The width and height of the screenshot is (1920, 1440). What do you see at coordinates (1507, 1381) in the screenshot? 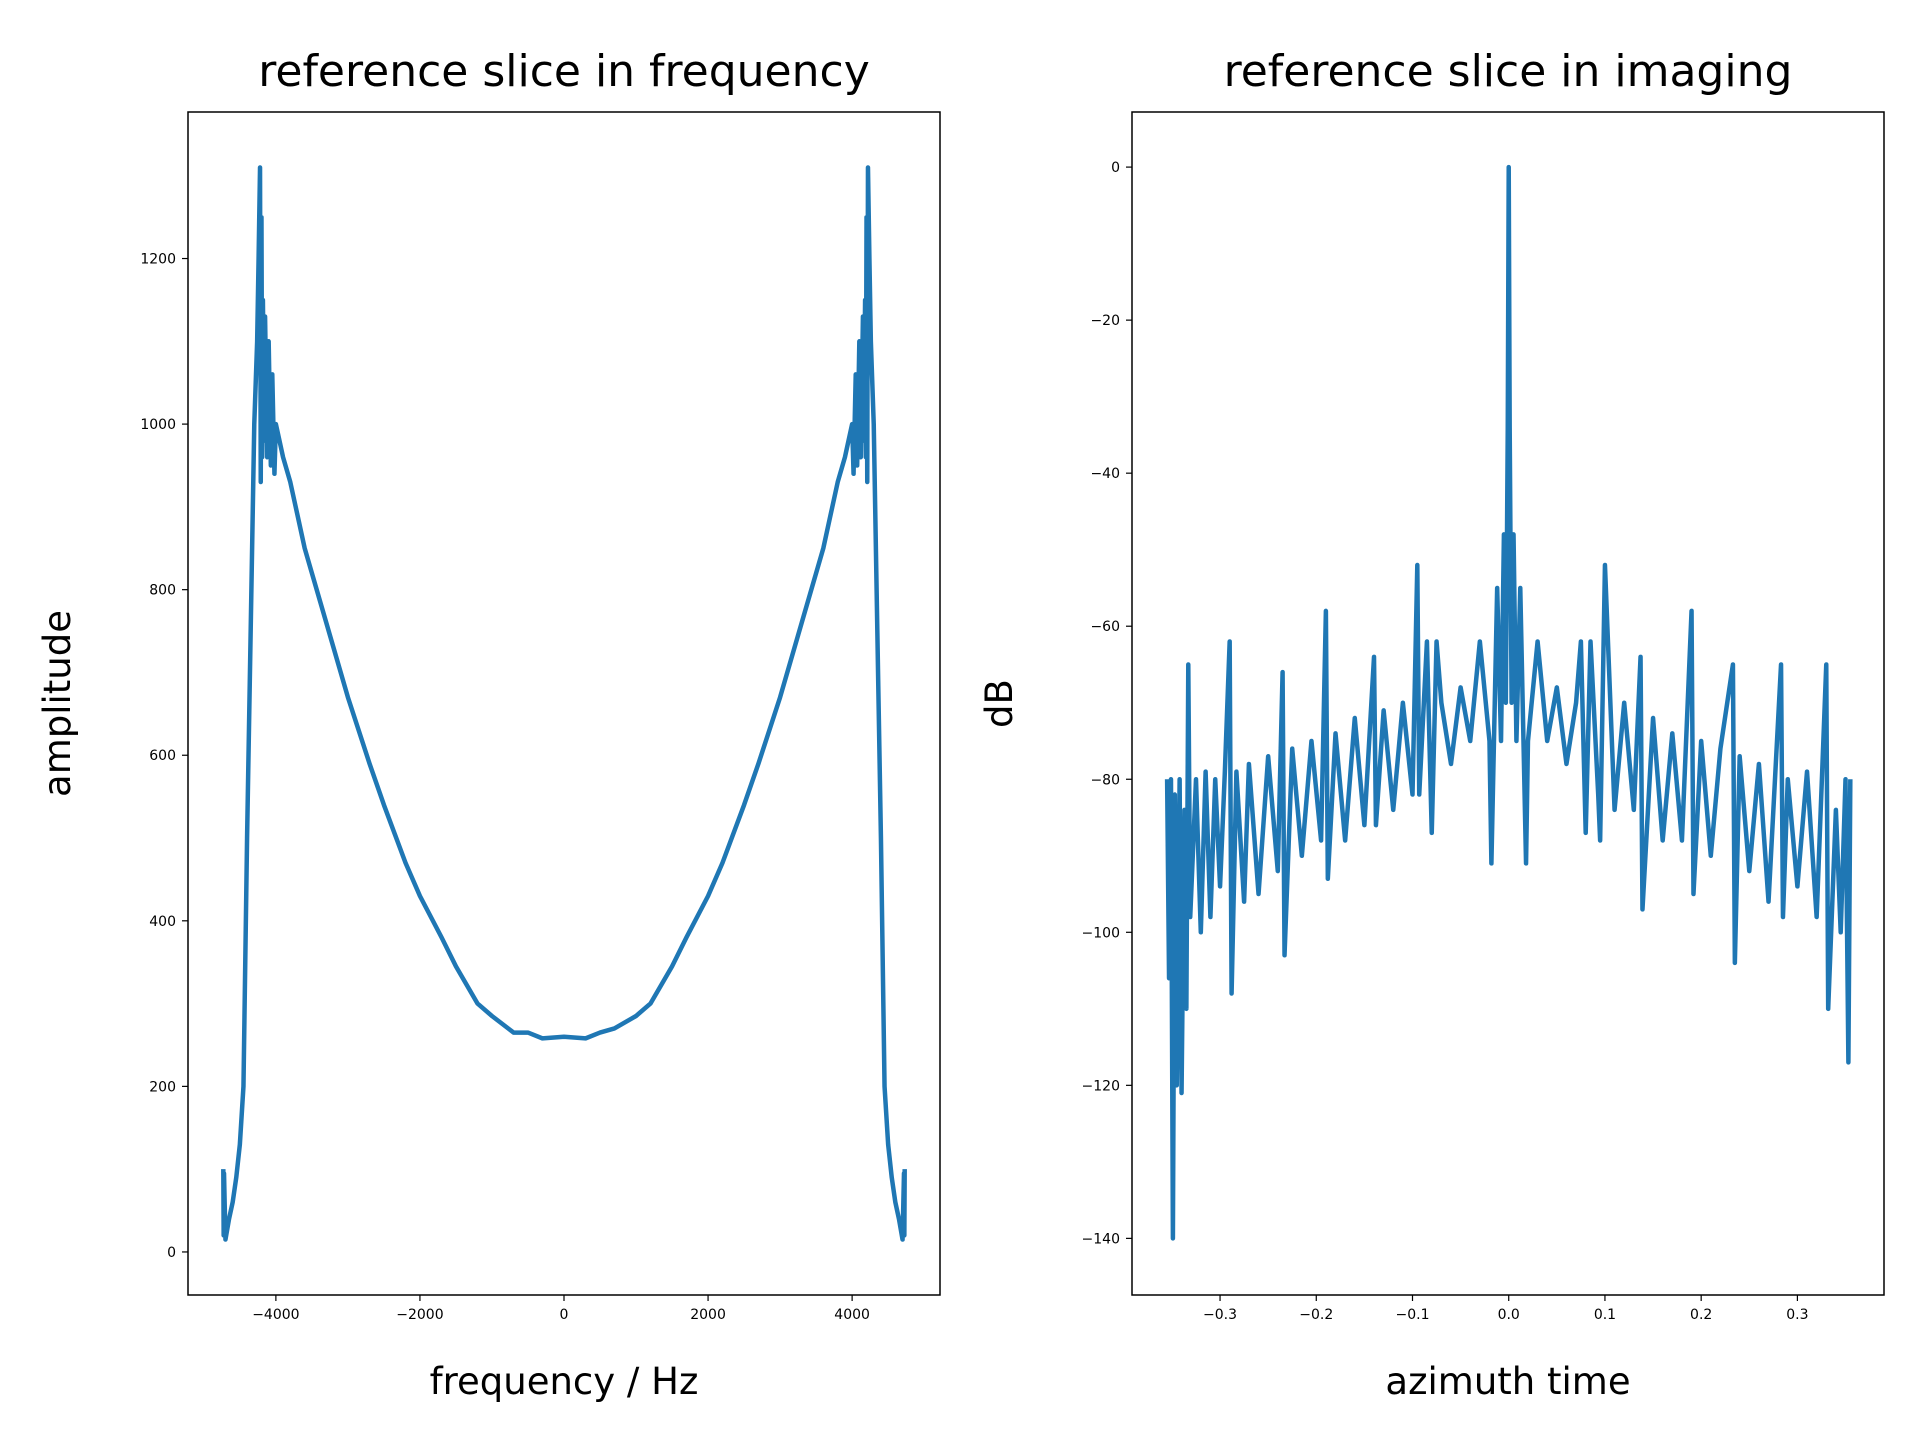
I see `x-axis-label: azimuth time` at bounding box center [1507, 1381].